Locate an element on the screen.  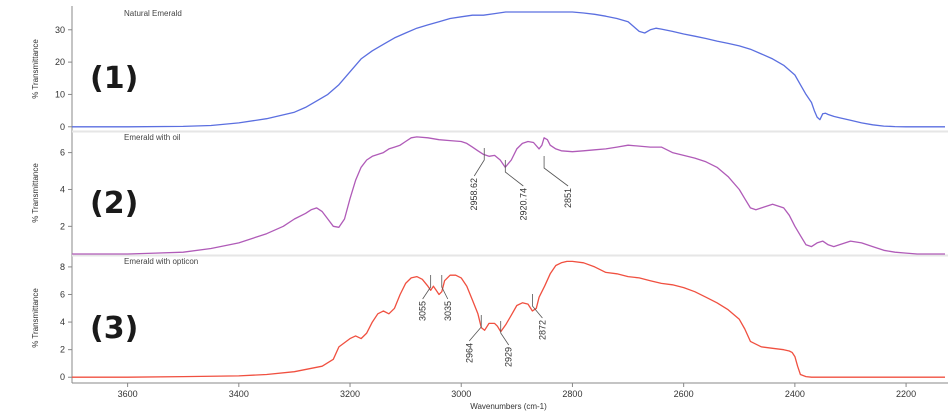
panel-title: Emerald with opticon is located at coordinates (161, 261).